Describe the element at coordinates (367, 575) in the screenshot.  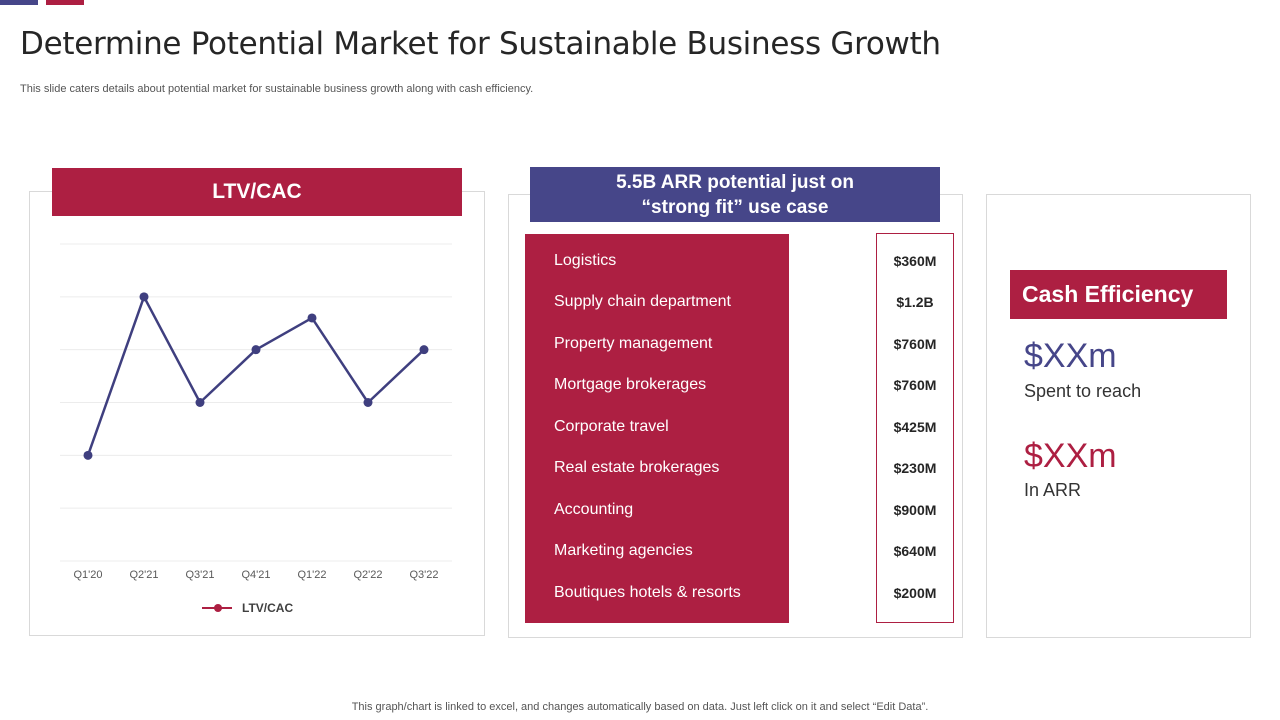
I see `x-tick-label: Q2'22` at that location.